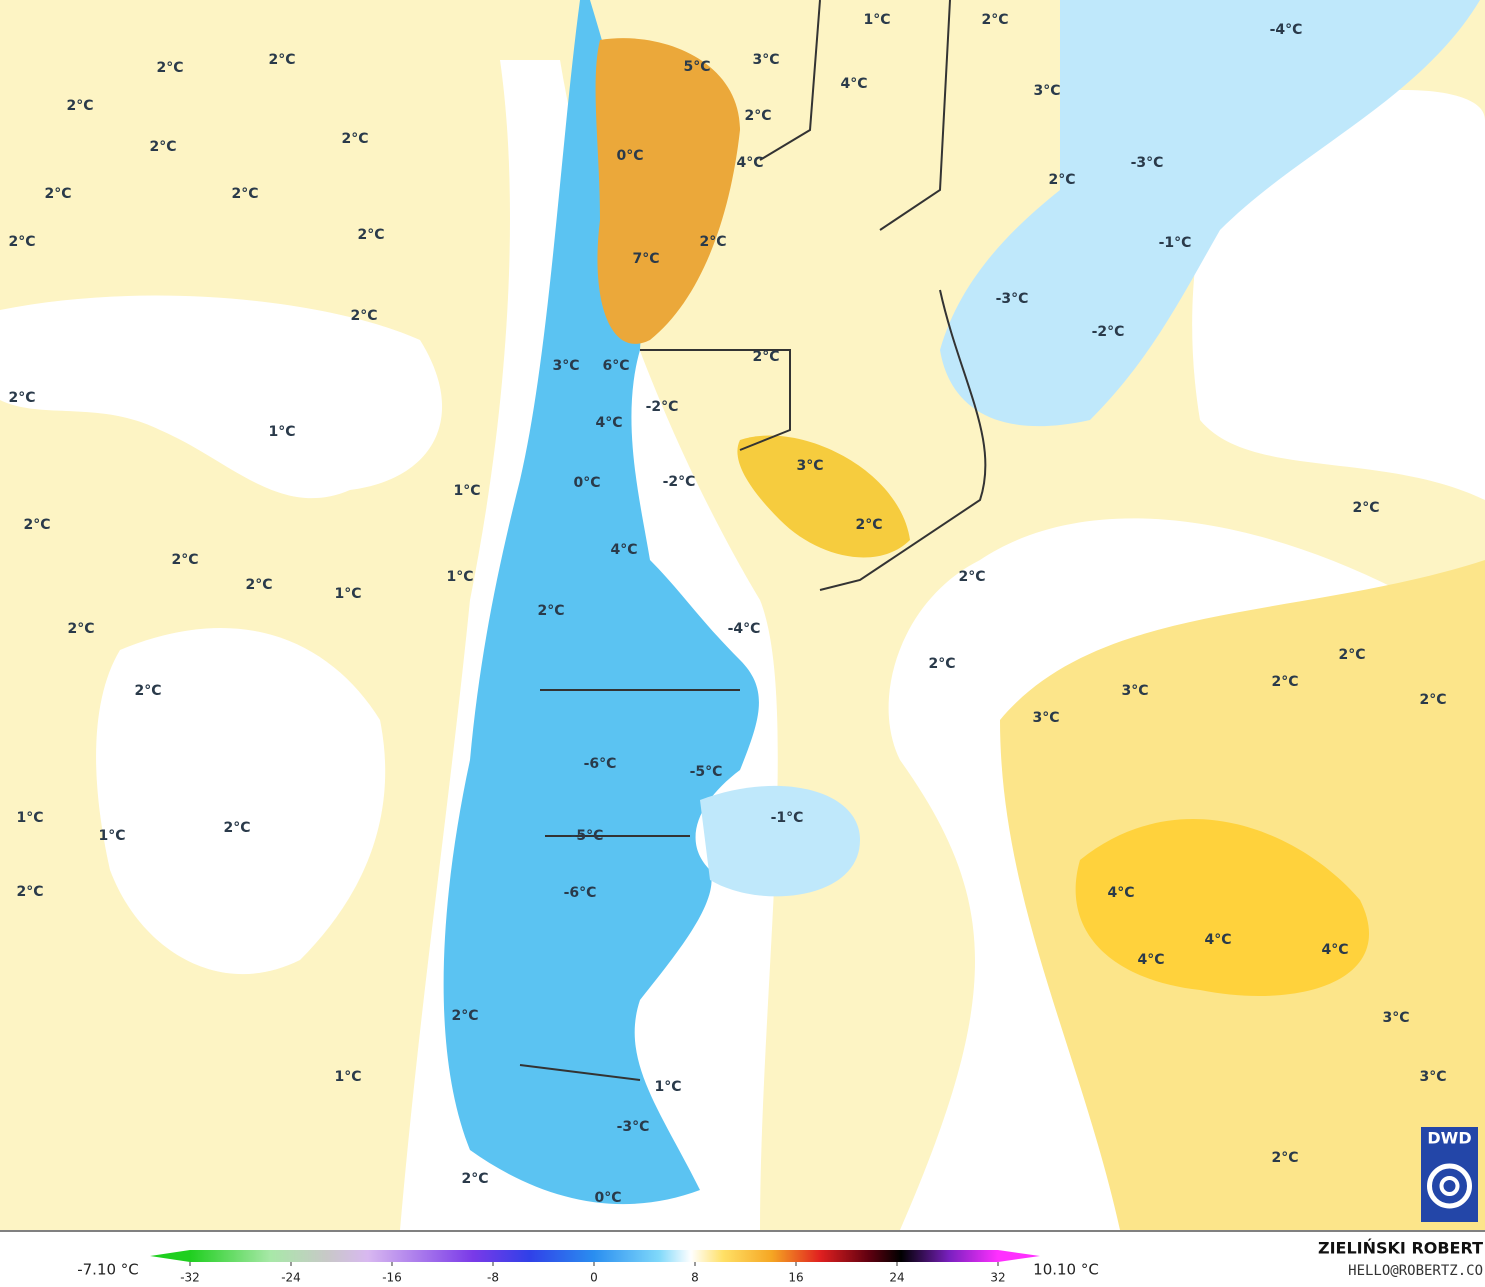 This screenshot has width=1485, height=1287. I want to click on email: HELLO@ROBERTZ.CO, so click(1415, 1271).